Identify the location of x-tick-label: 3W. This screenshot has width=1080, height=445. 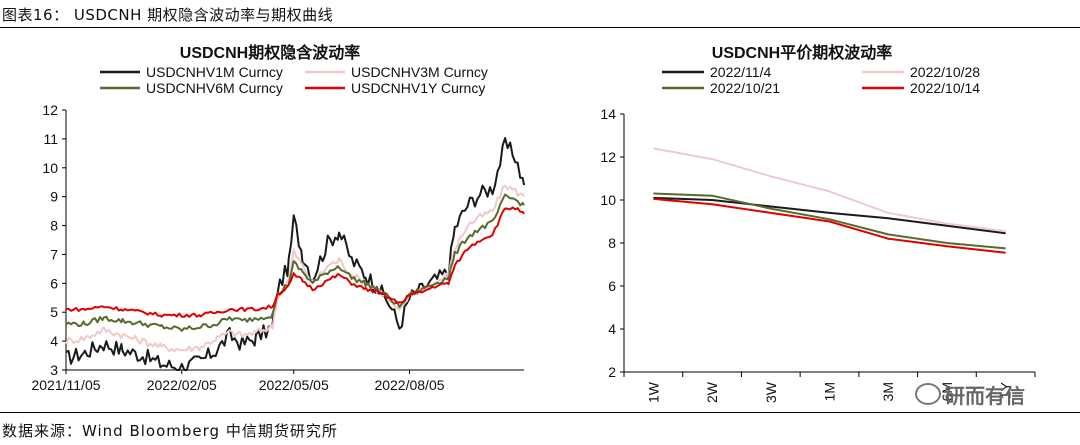
(771, 392).